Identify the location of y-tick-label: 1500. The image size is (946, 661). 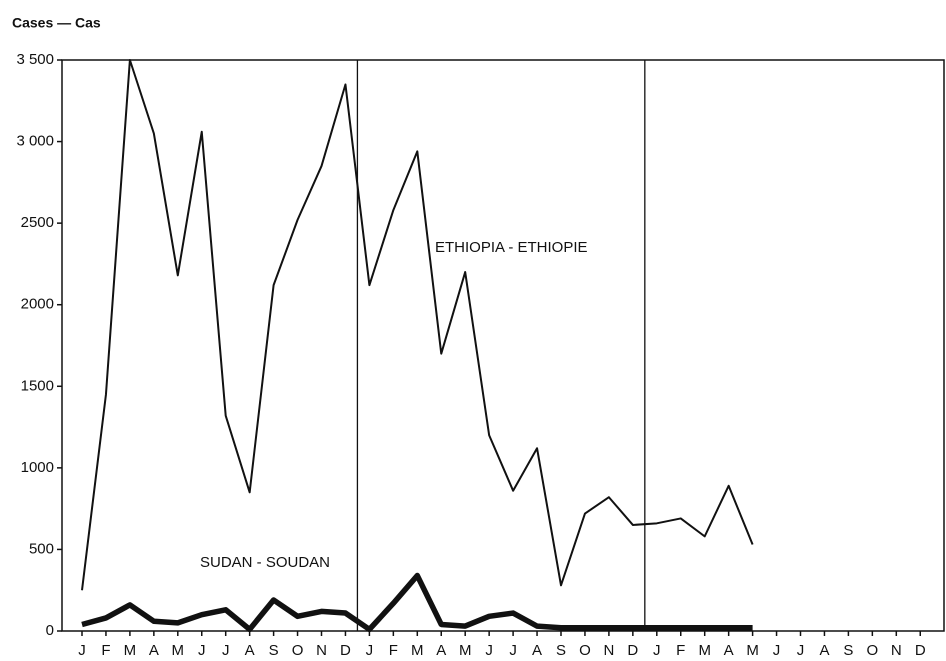
(37, 385).